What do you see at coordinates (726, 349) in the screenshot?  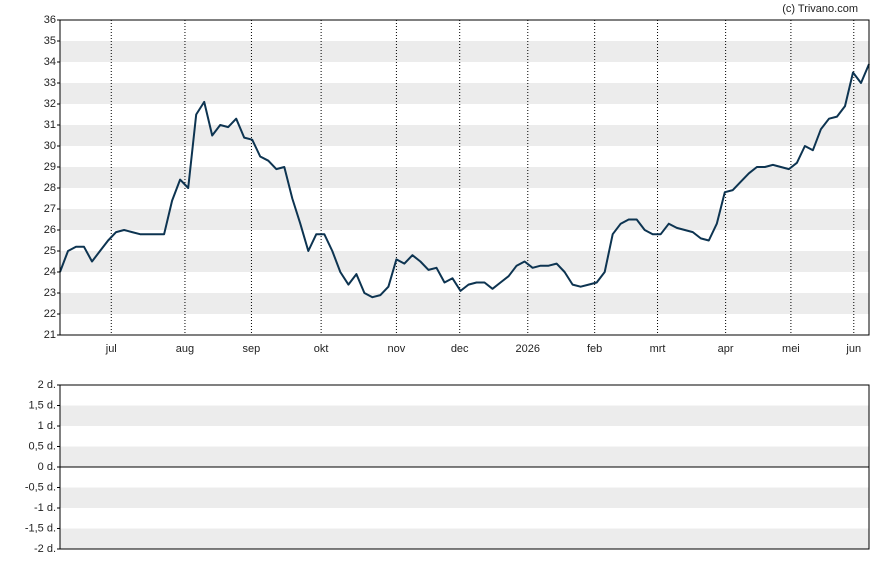 I see `x-tick-label: apr` at bounding box center [726, 349].